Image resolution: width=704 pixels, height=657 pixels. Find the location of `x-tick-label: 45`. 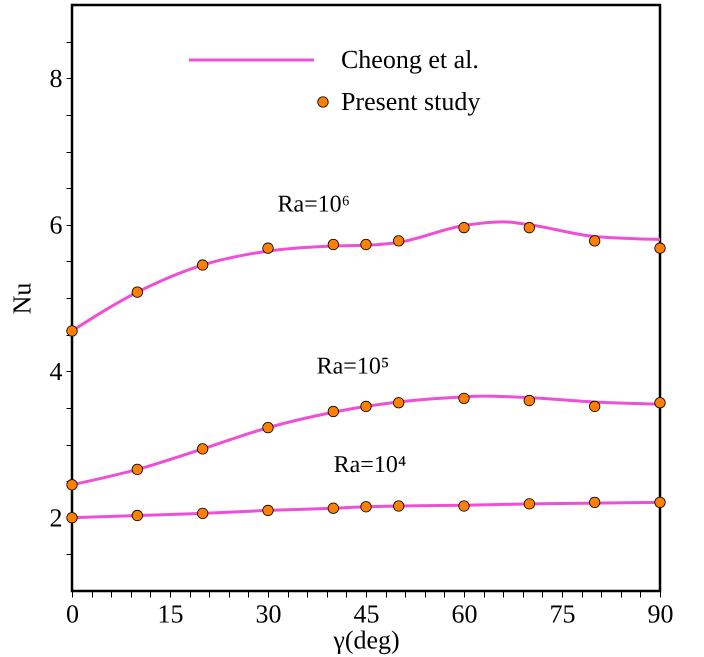

x-tick-label: 45 is located at coordinates (367, 614).